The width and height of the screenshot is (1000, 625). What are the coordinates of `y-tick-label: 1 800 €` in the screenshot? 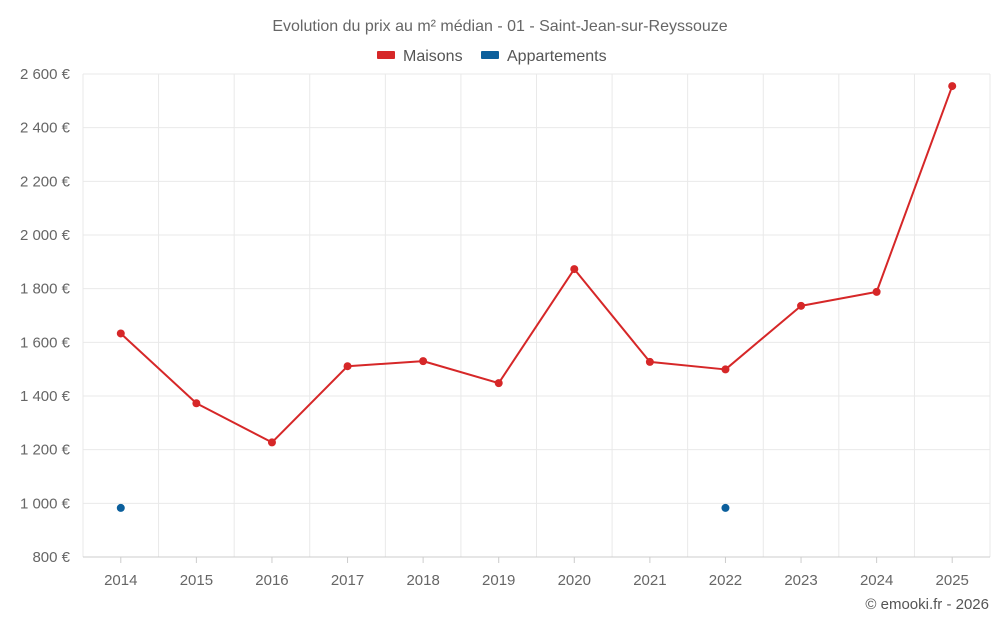 It's located at (45, 289).